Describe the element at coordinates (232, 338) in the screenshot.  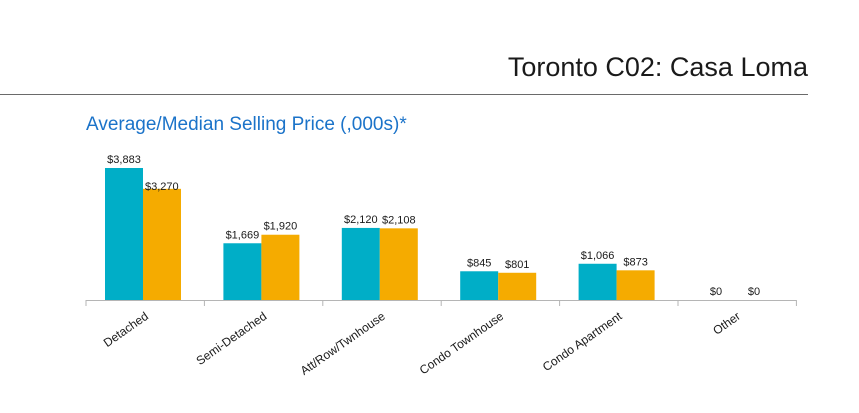
I see `category-label: Semi-Detached` at that location.